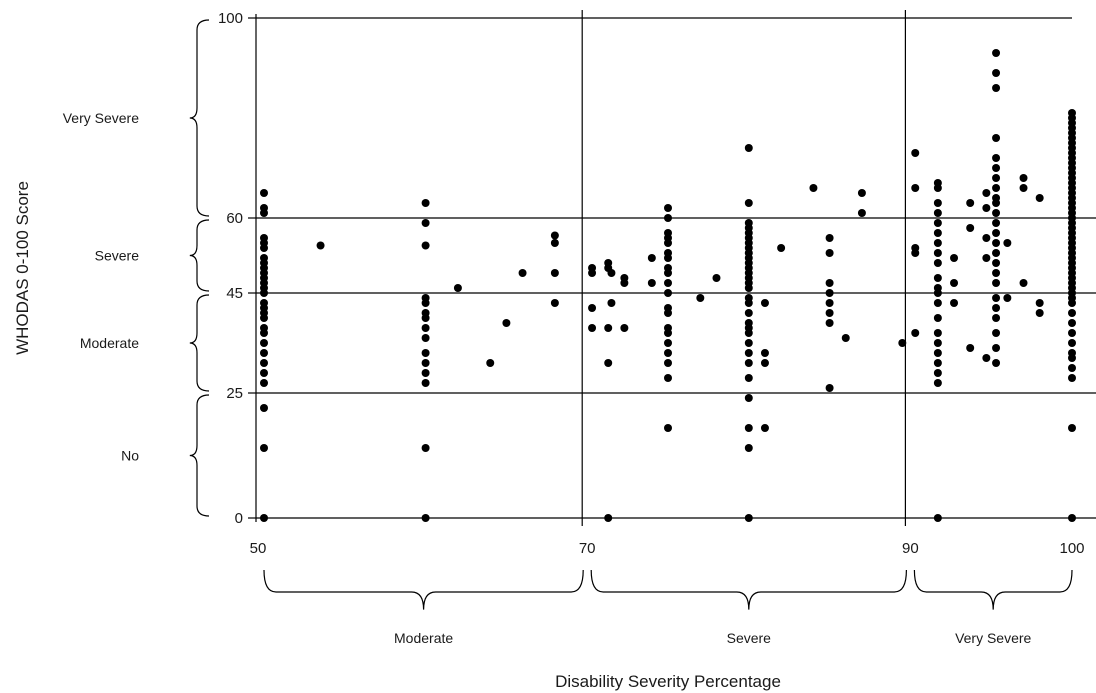 This screenshot has height=693, width=1096. I want to click on x-tick-label-70: 70, so click(587, 548).